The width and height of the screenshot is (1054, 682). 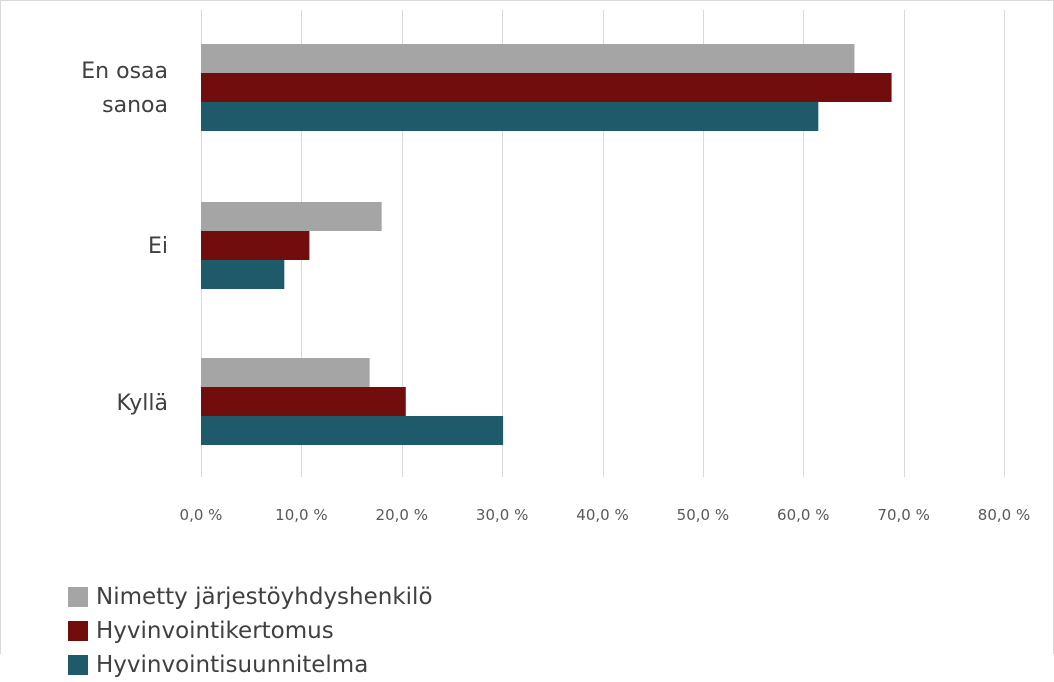 What do you see at coordinates (158, 246) in the screenshot?
I see `category-label: Ei` at bounding box center [158, 246].